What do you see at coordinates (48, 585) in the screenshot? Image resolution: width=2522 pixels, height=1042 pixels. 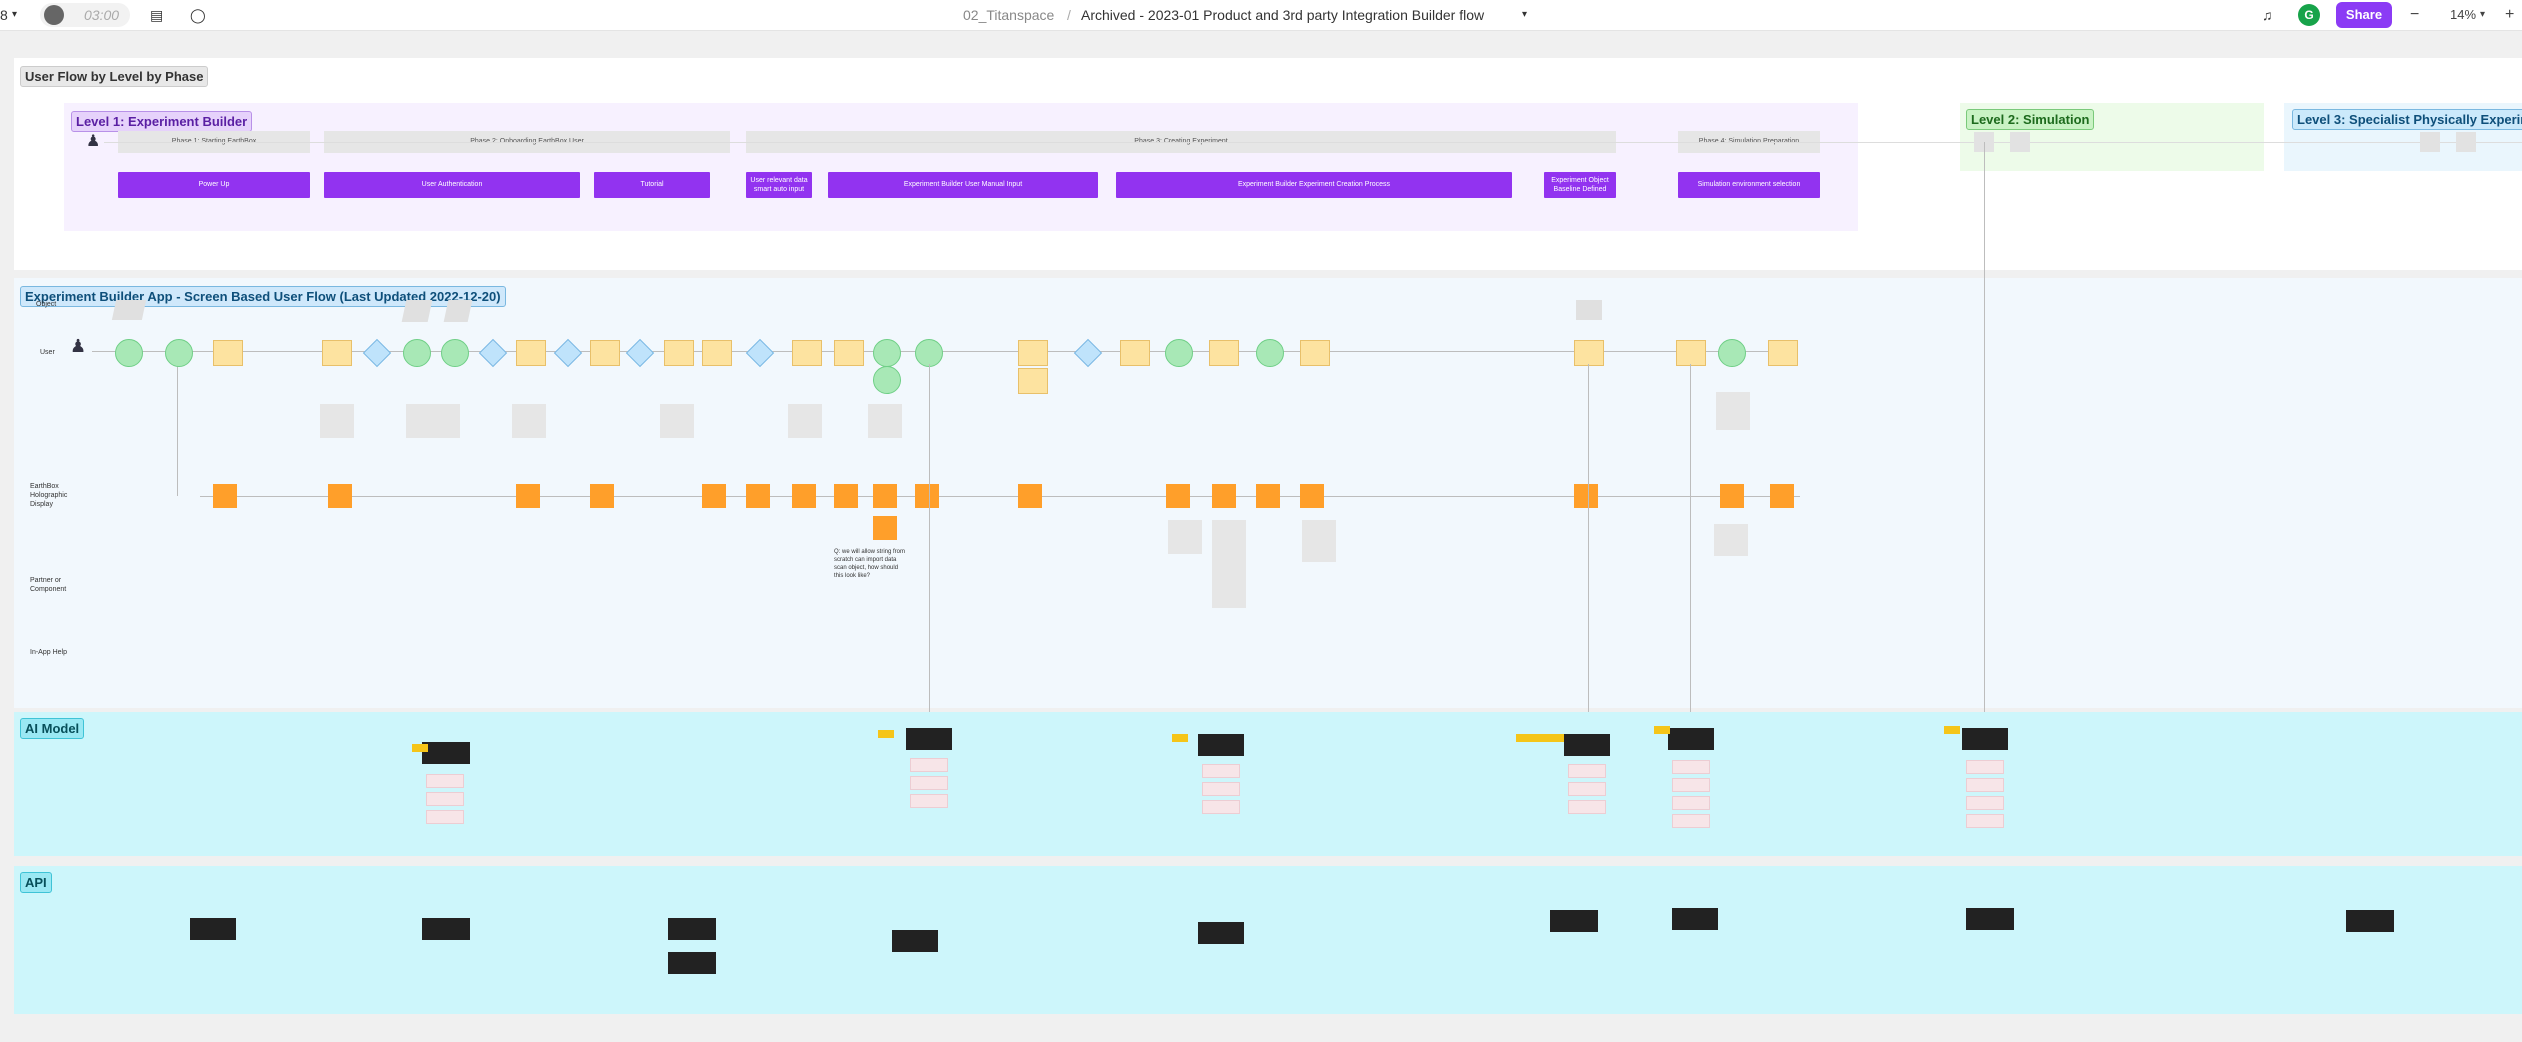 I see `row-label-partner: Partner or Component` at bounding box center [48, 585].